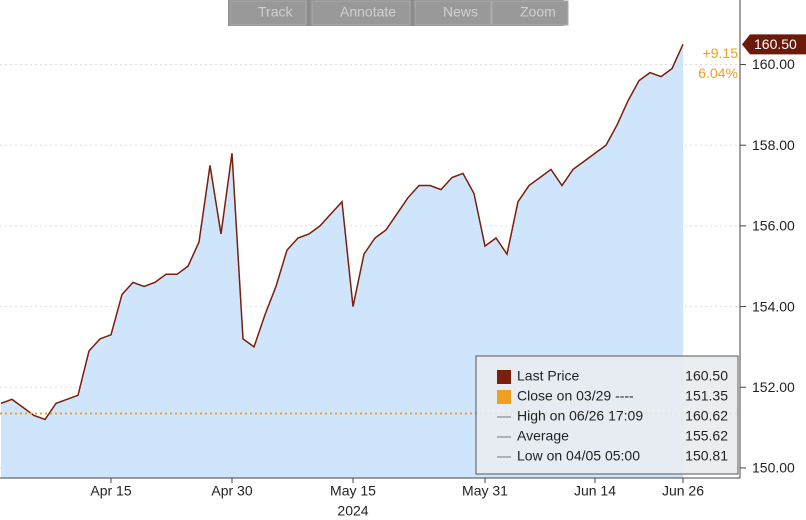 The width and height of the screenshot is (806, 520). Describe the element at coordinates (773, 145) in the screenshot. I see `y-tick-label: 158.00` at that location.